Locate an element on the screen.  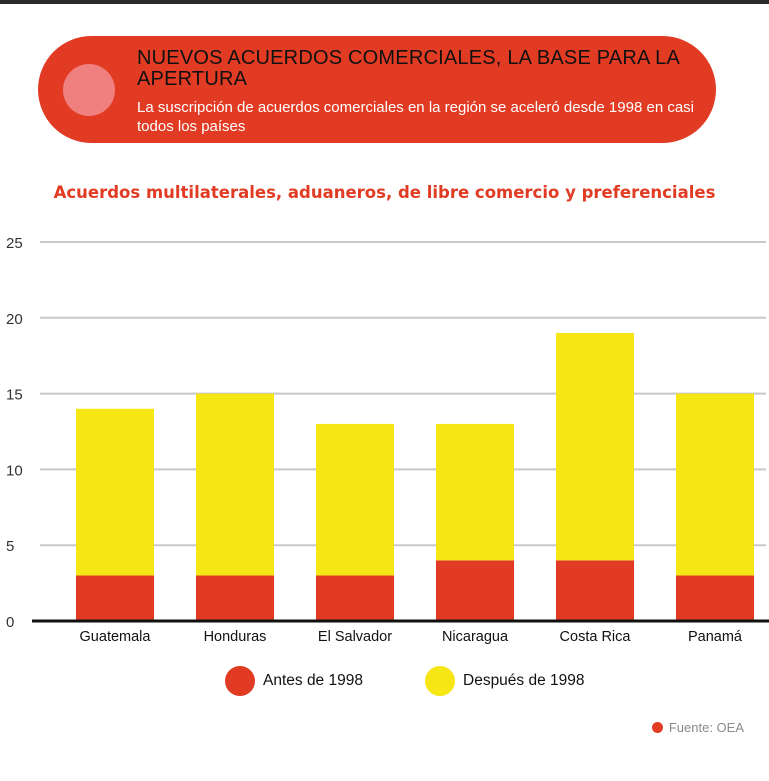
top-border is located at coordinates (384, 2).